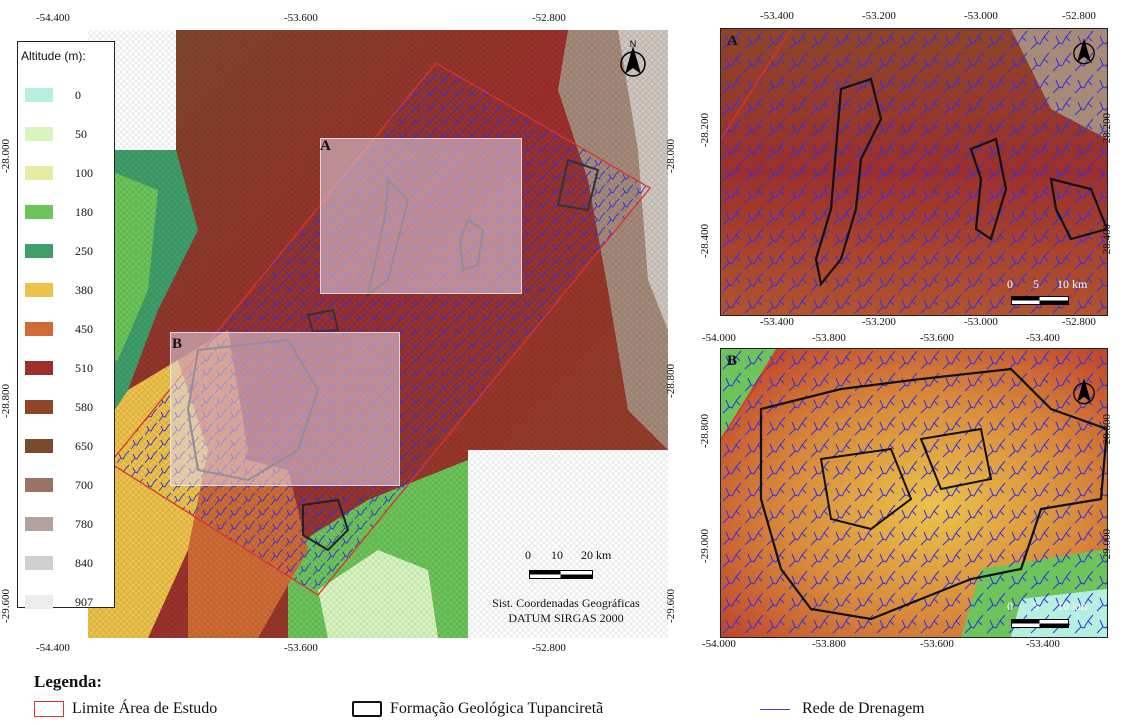 This screenshot has height=725, width=1128. Describe the element at coordinates (1106, 241) in the screenshot. I see `inset-a-right-tick: -28.400` at that location.